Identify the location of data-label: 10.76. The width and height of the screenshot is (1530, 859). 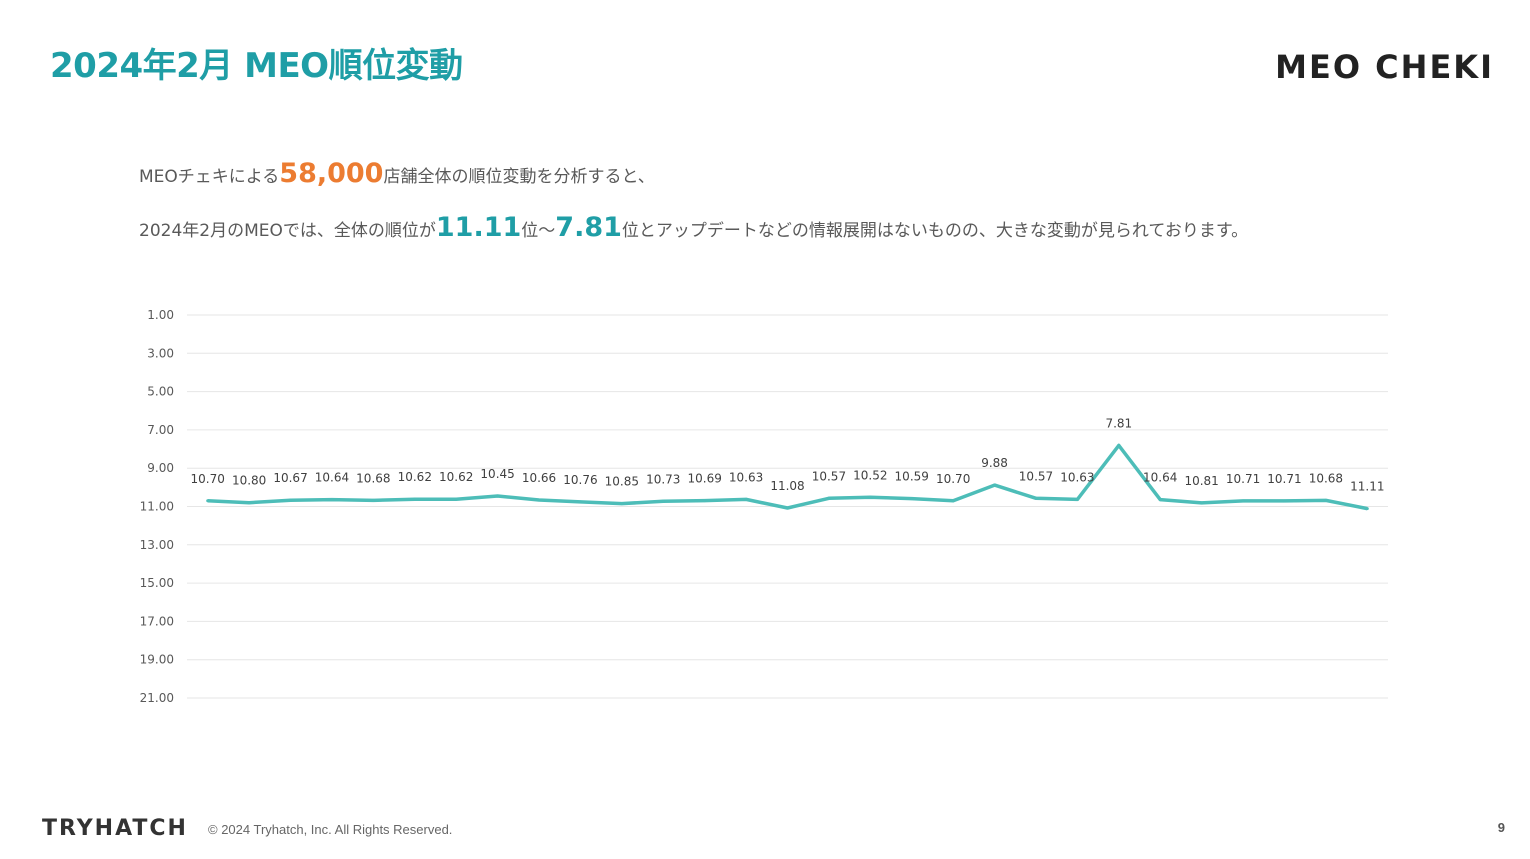
(580, 480).